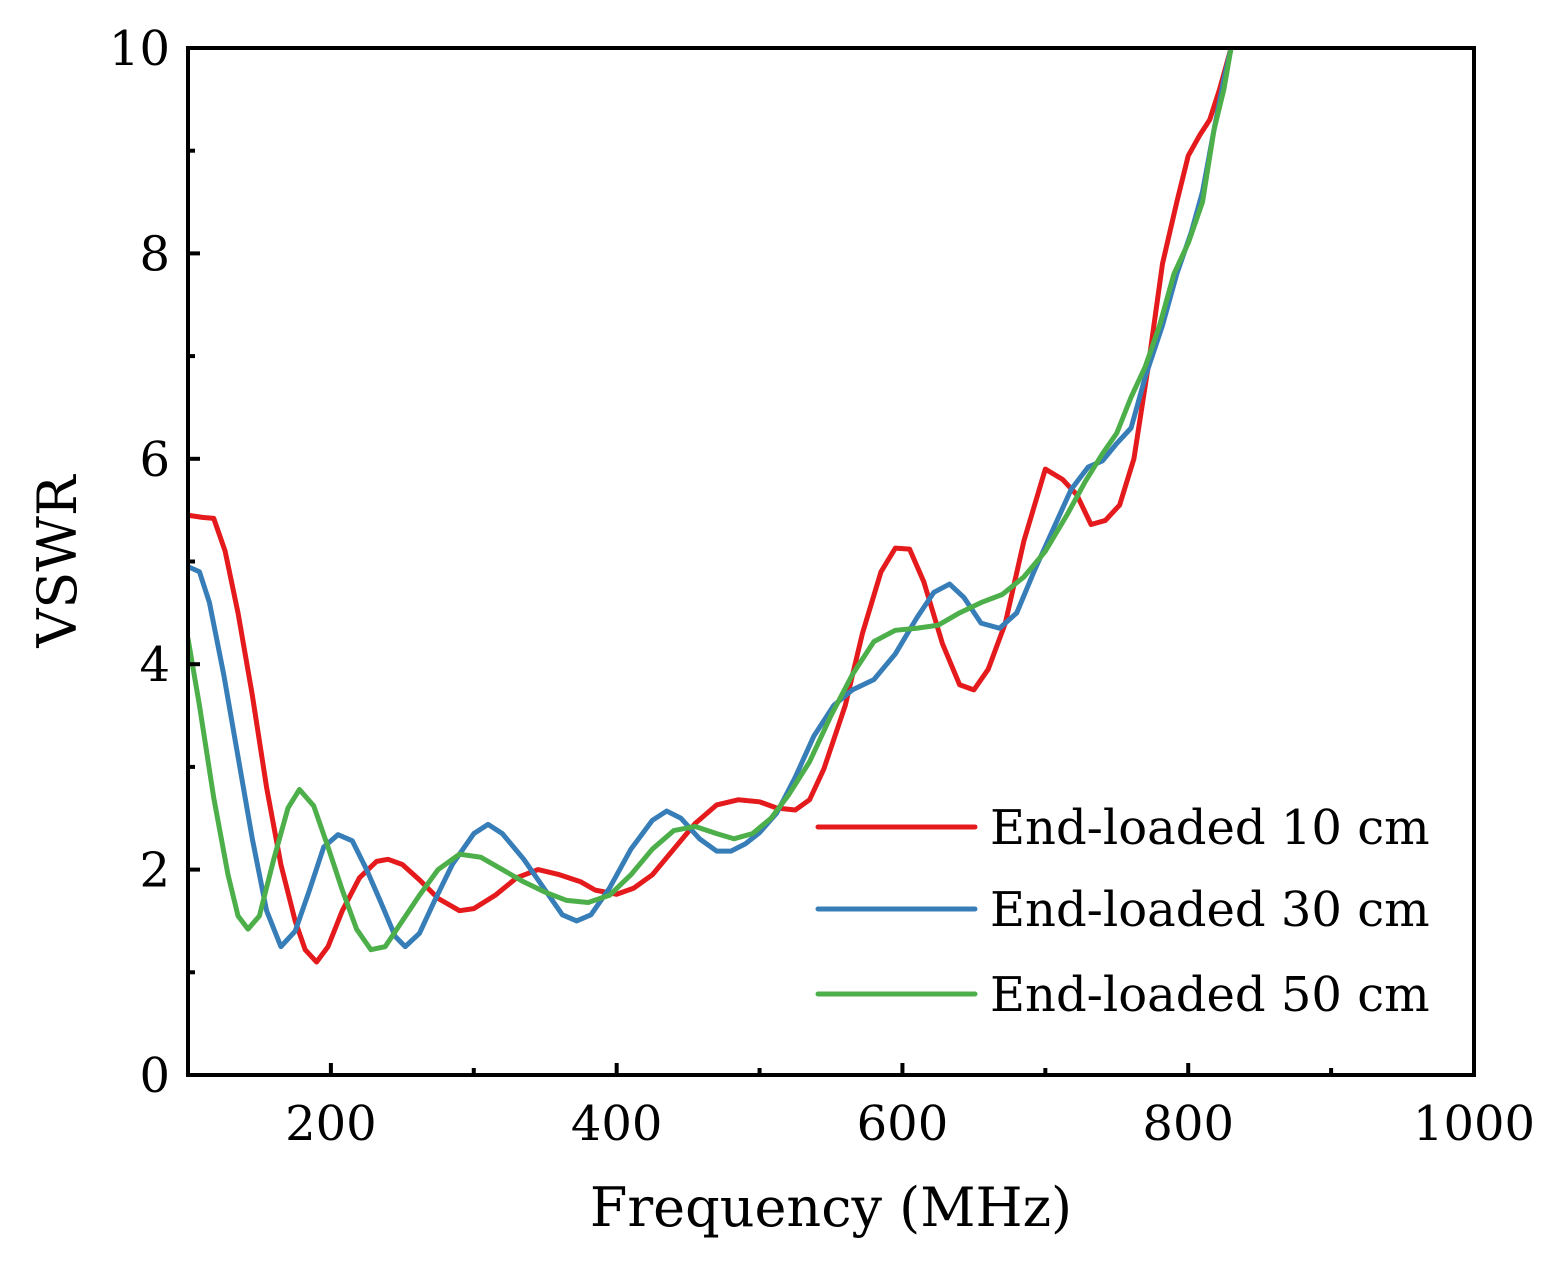 This screenshot has width=1561, height=1267. Describe the element at coordinates (154, 871) in the screenshot. I see `y-tick-label-2: 2` at that location.